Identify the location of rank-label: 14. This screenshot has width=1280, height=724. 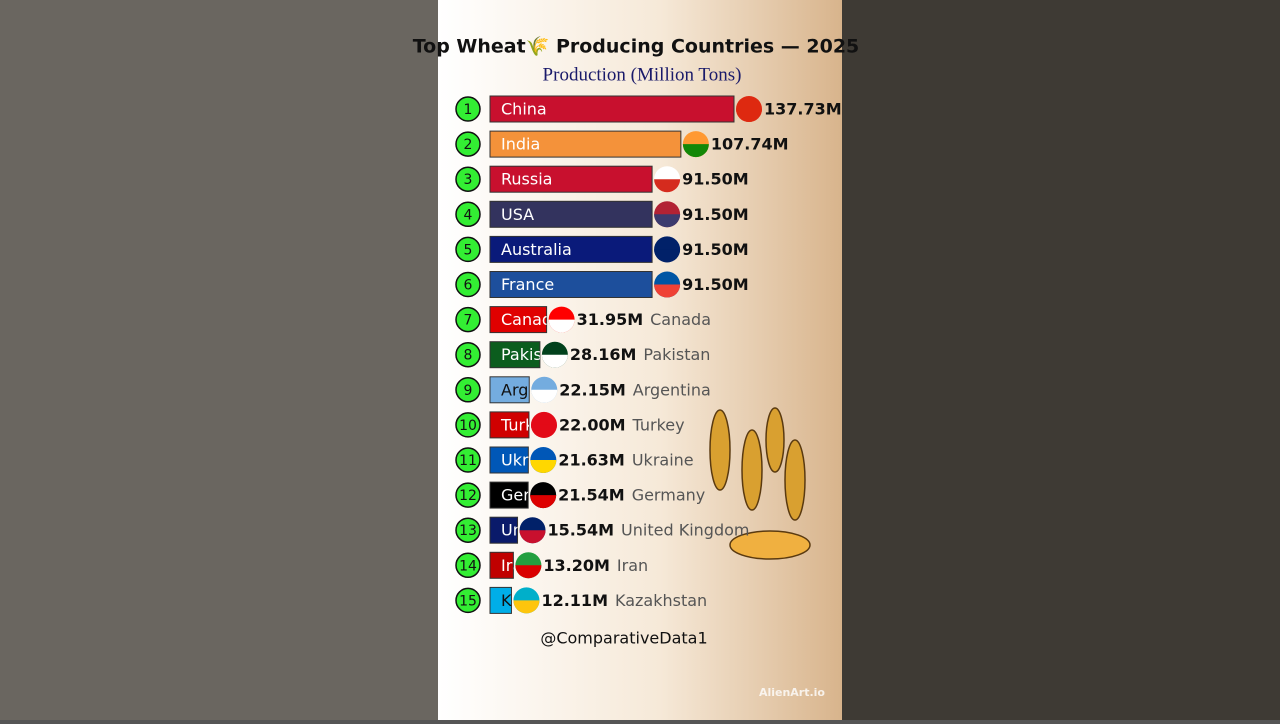
(468, 566).